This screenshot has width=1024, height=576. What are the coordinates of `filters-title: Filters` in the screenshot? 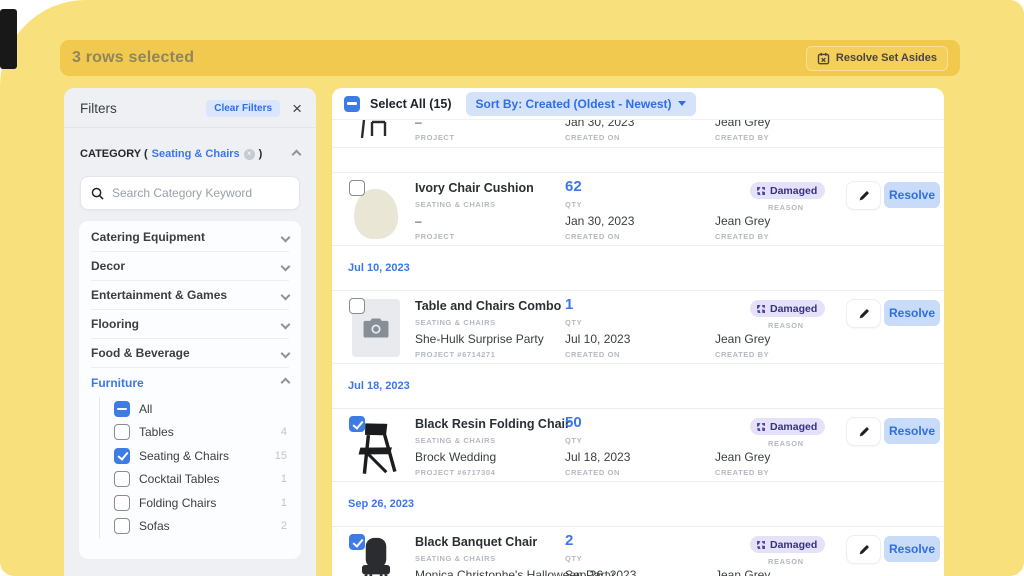 It's located at (98, 108).